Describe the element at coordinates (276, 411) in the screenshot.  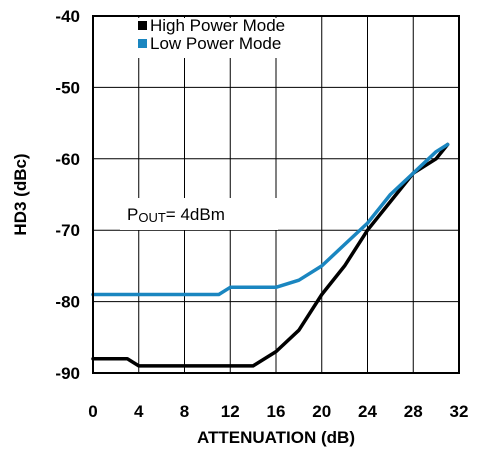
I see `x-tick-label: 16` at that location.